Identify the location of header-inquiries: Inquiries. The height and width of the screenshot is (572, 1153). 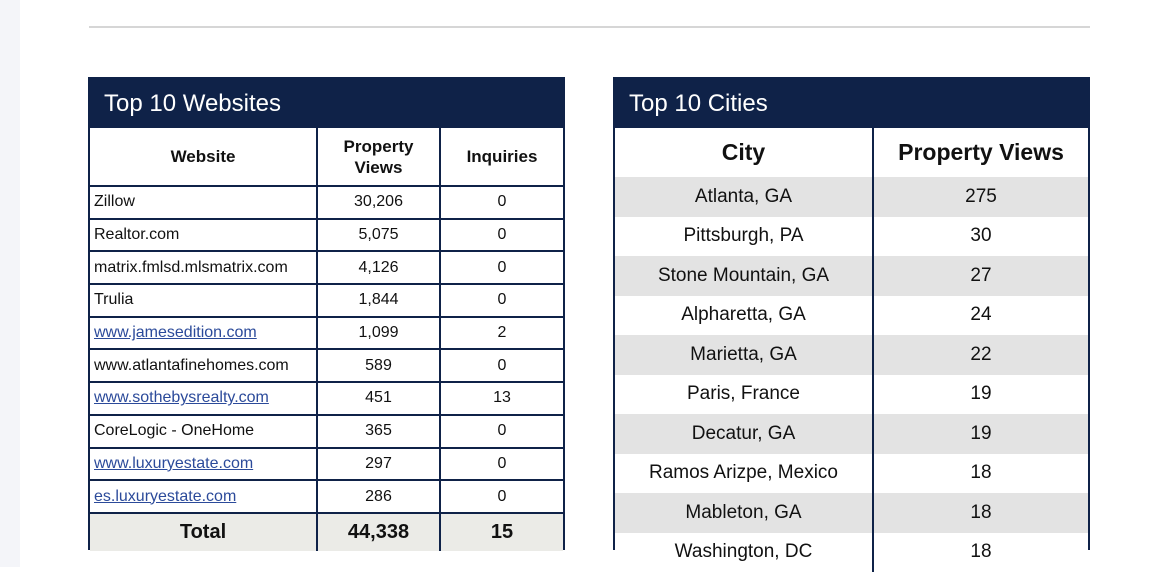
(501, 157).